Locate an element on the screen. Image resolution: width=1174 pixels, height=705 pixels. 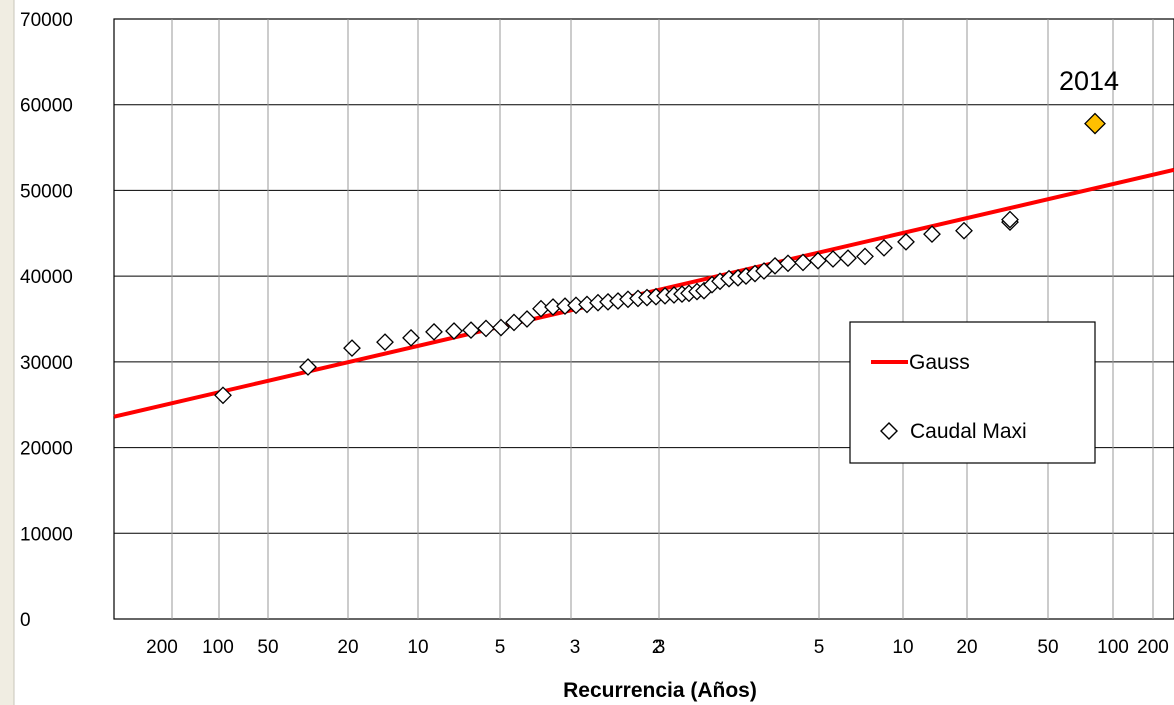
y-tick-label: 50000 is located at coordinates (46, 191).